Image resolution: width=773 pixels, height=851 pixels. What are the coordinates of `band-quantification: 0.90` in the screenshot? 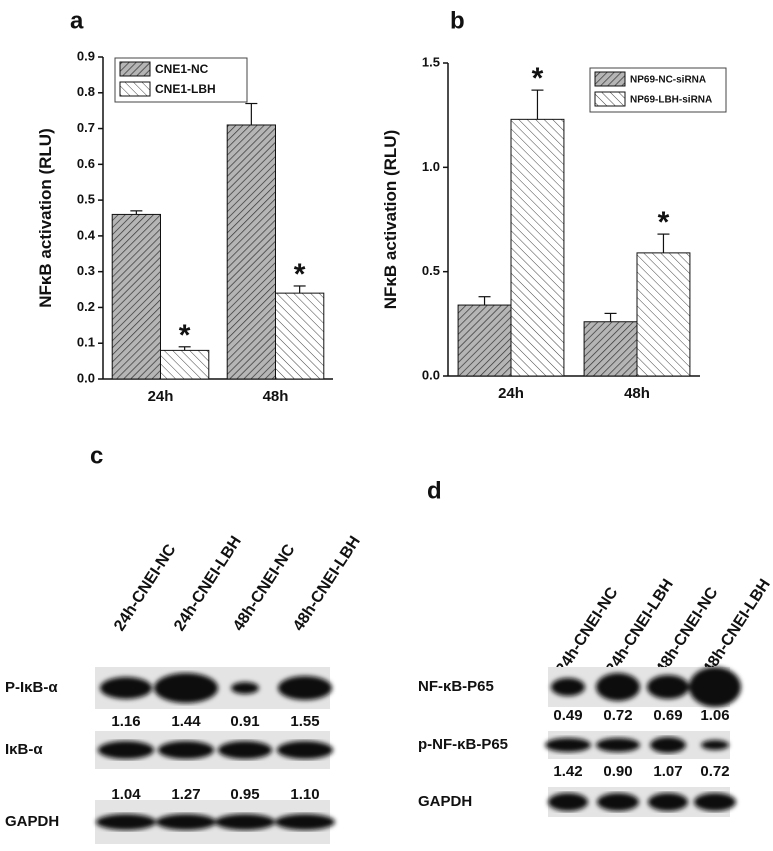 It's located at (617, 771).